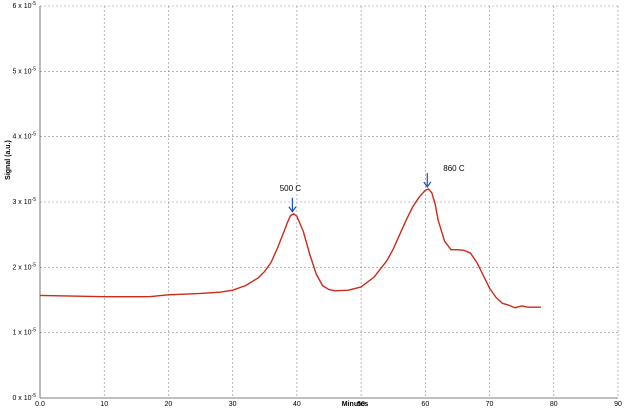 This screenshot has width=630, height=410. I want to click on x-tick-labels: 0.0 10 20 30 40 50 60 70 80 90, so click(328, 404).